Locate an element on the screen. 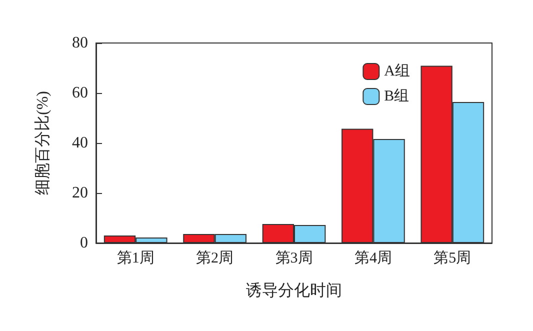  y-tick-label: 80 is located at coordinates (80, 43).